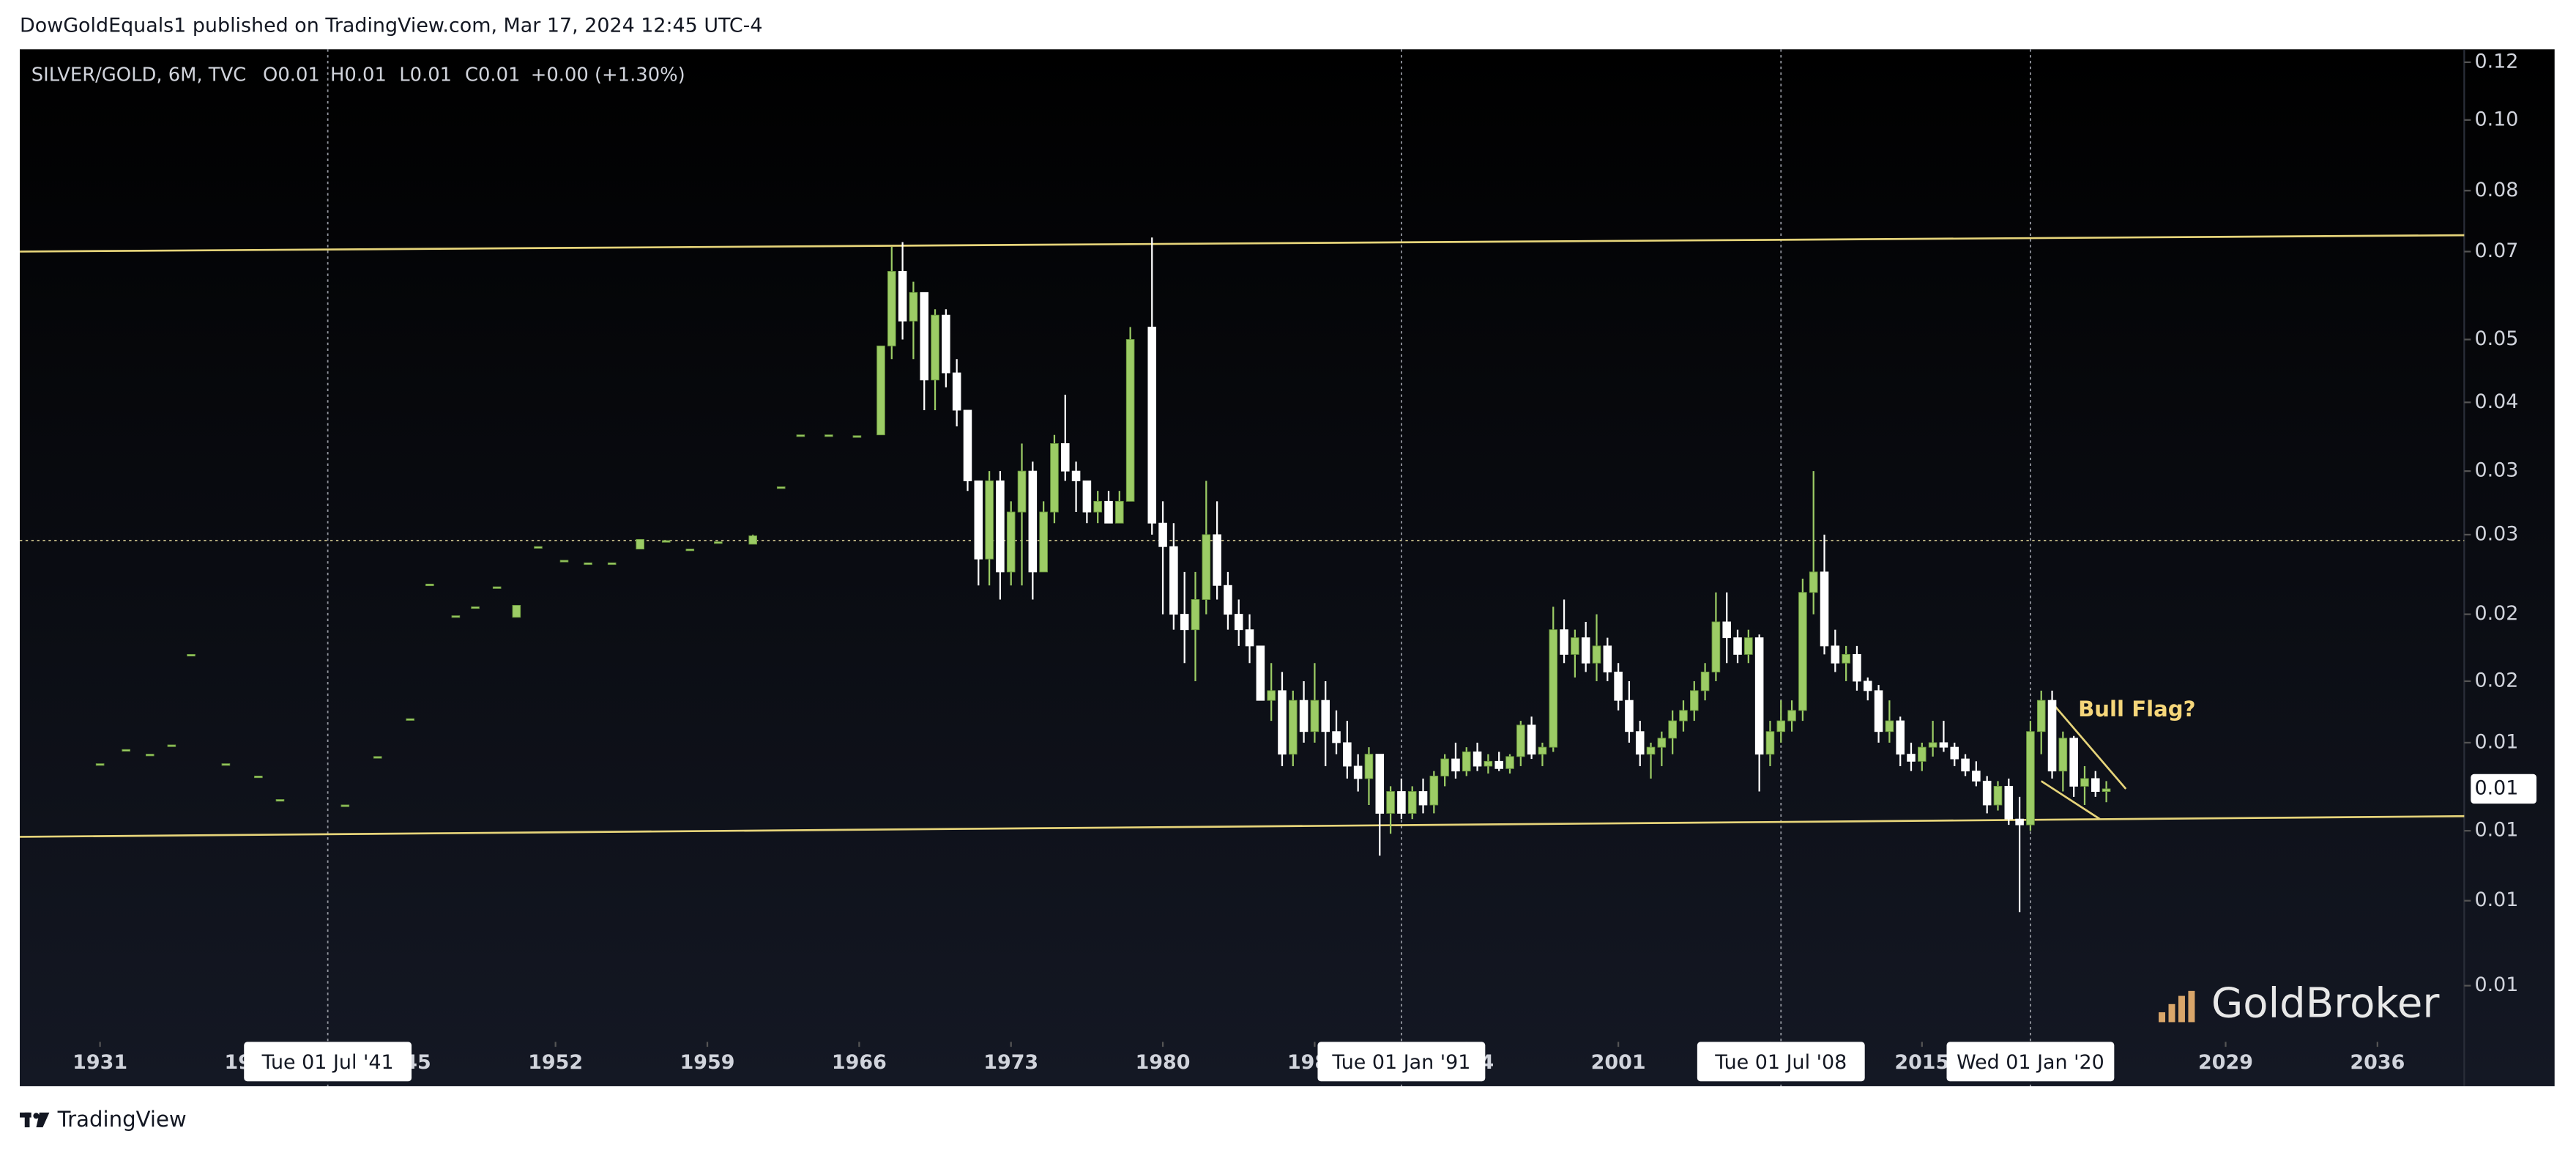 The width and height of the screenshot is (2576, 1150). I want to click on crosshair-label: Tue 01 Jul '41, so click(327, 1062).